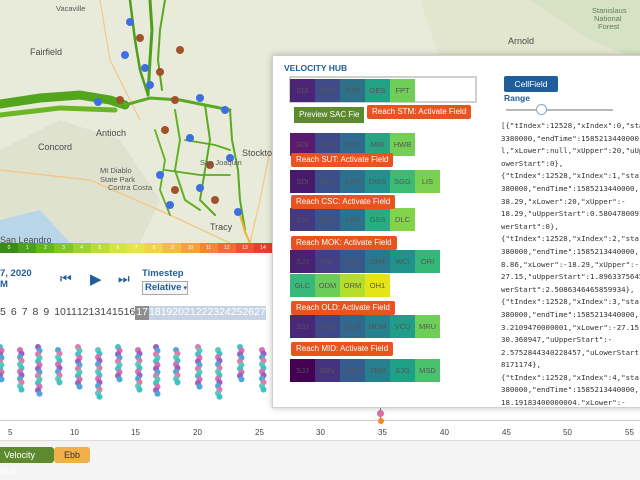  What do you see at coordinates (377, 181) in the screenshot?
I see `reach-cell: DWS` at bounding box center [377, 181].